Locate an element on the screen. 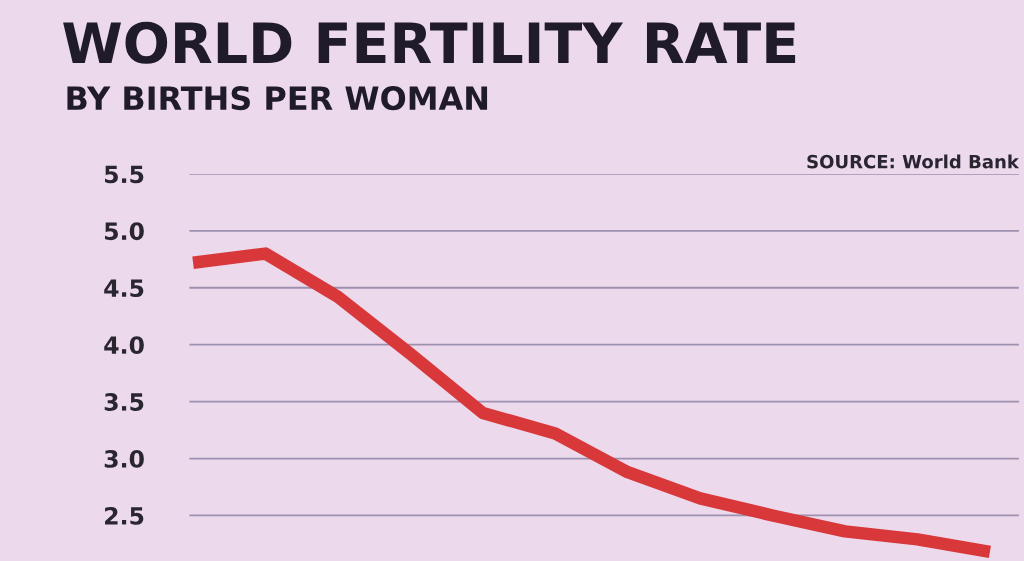 Image resolution: width=1024 pixels, height=561 pixels. y-tick-label: 5.5 is located at coordinates (124, 174).